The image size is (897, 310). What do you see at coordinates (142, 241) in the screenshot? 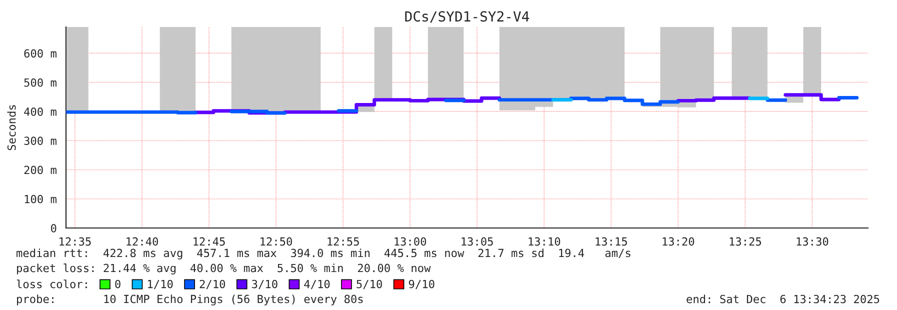
I see `x-tick-label: 12:40` at bounding box center [142, 241].